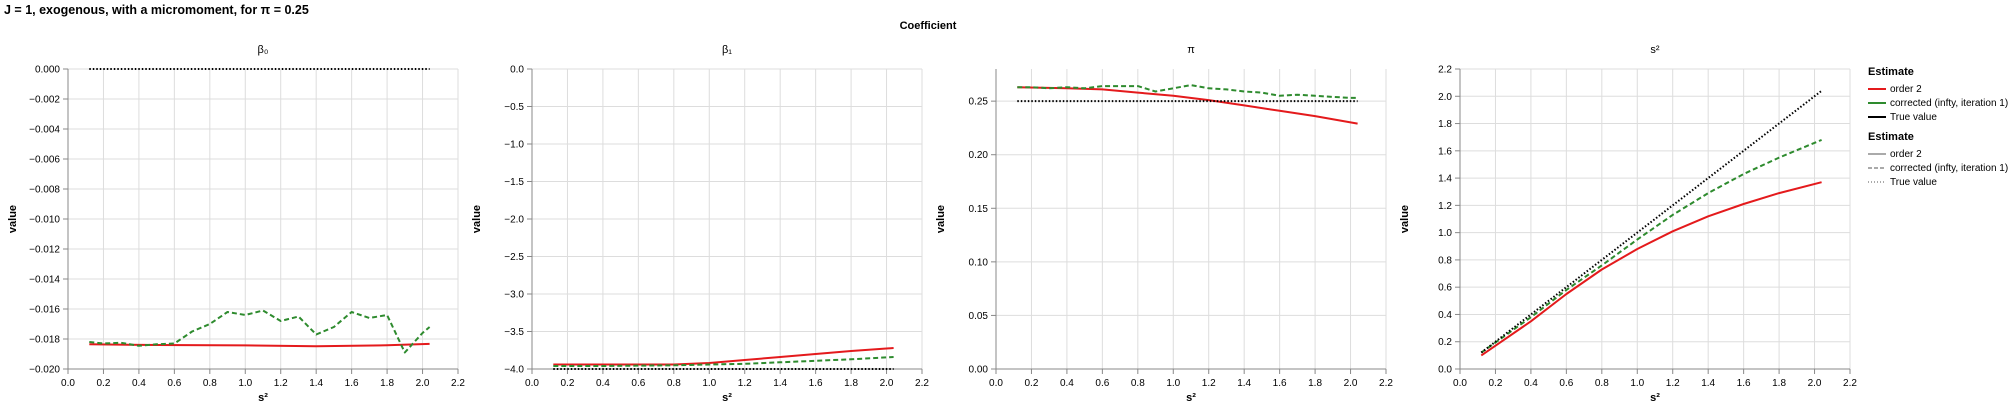 Image resolution: width=2012 pixels, height=412 pixels. What do you see at coordinates (44, 220) in the screenshot?
I see `y-tick-label: −0.010` at bounding box center [44, 220].